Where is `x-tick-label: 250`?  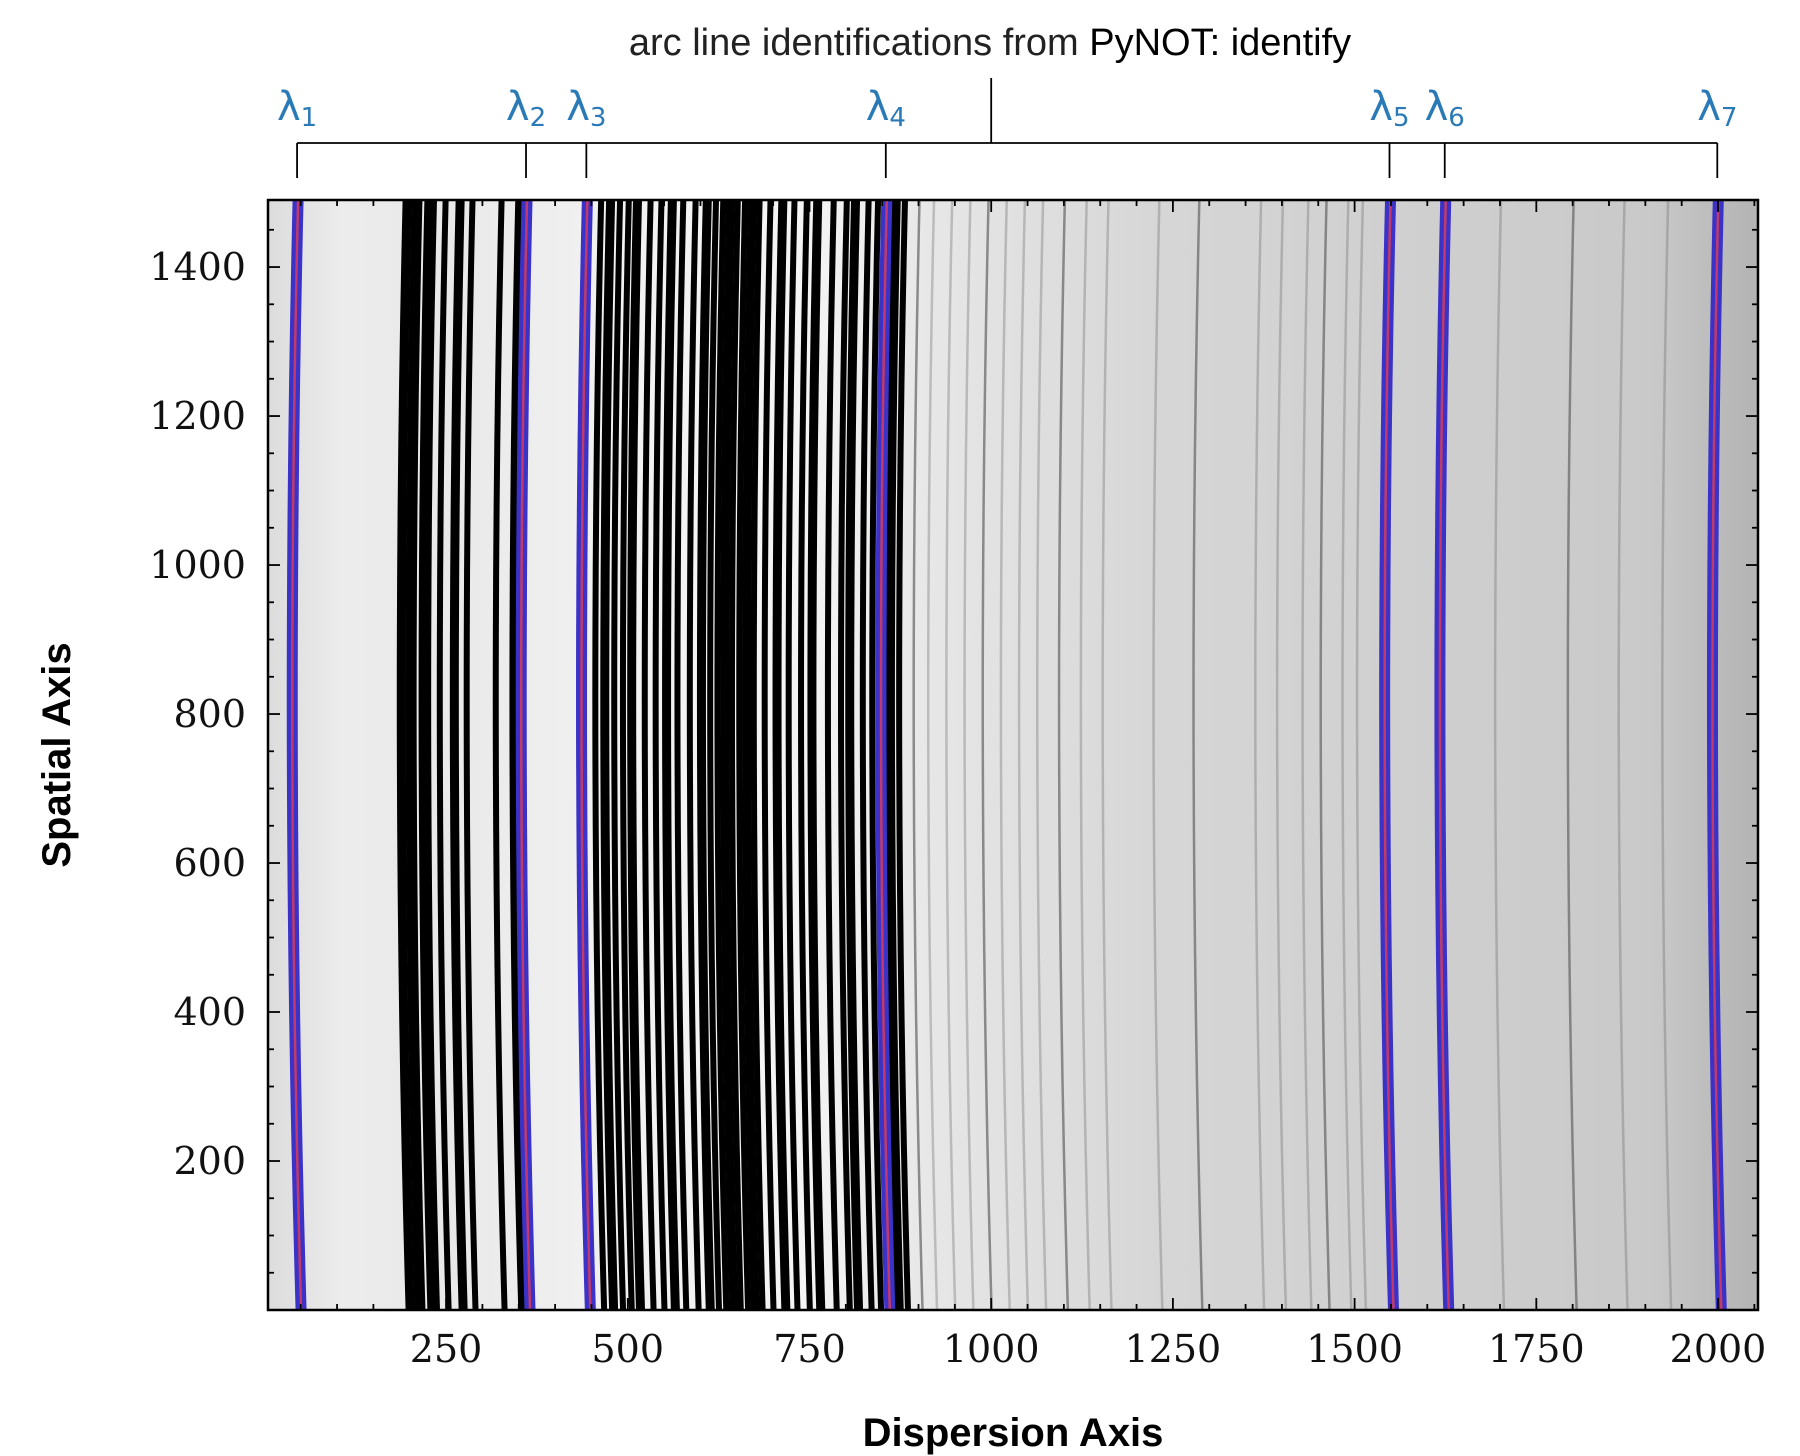
x-tick-label: 250 is located at coordinates (446, 1349).